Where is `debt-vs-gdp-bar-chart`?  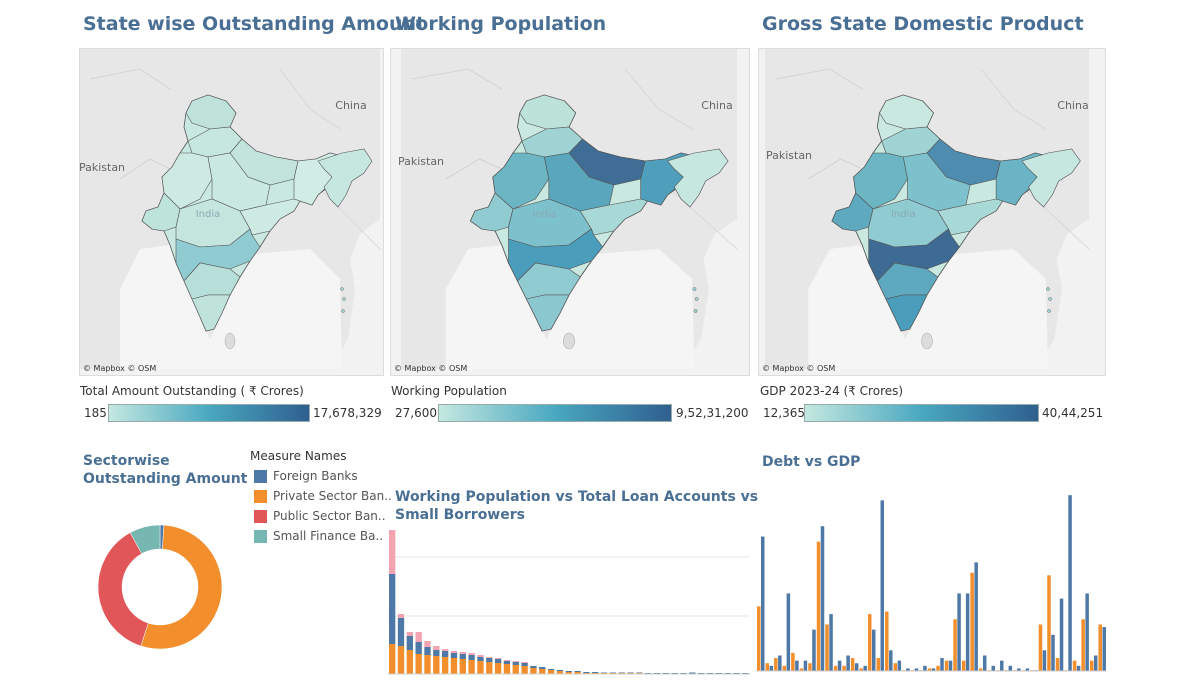
debt-vs-gdp-bar-chart is located at coordinates (931, 581).